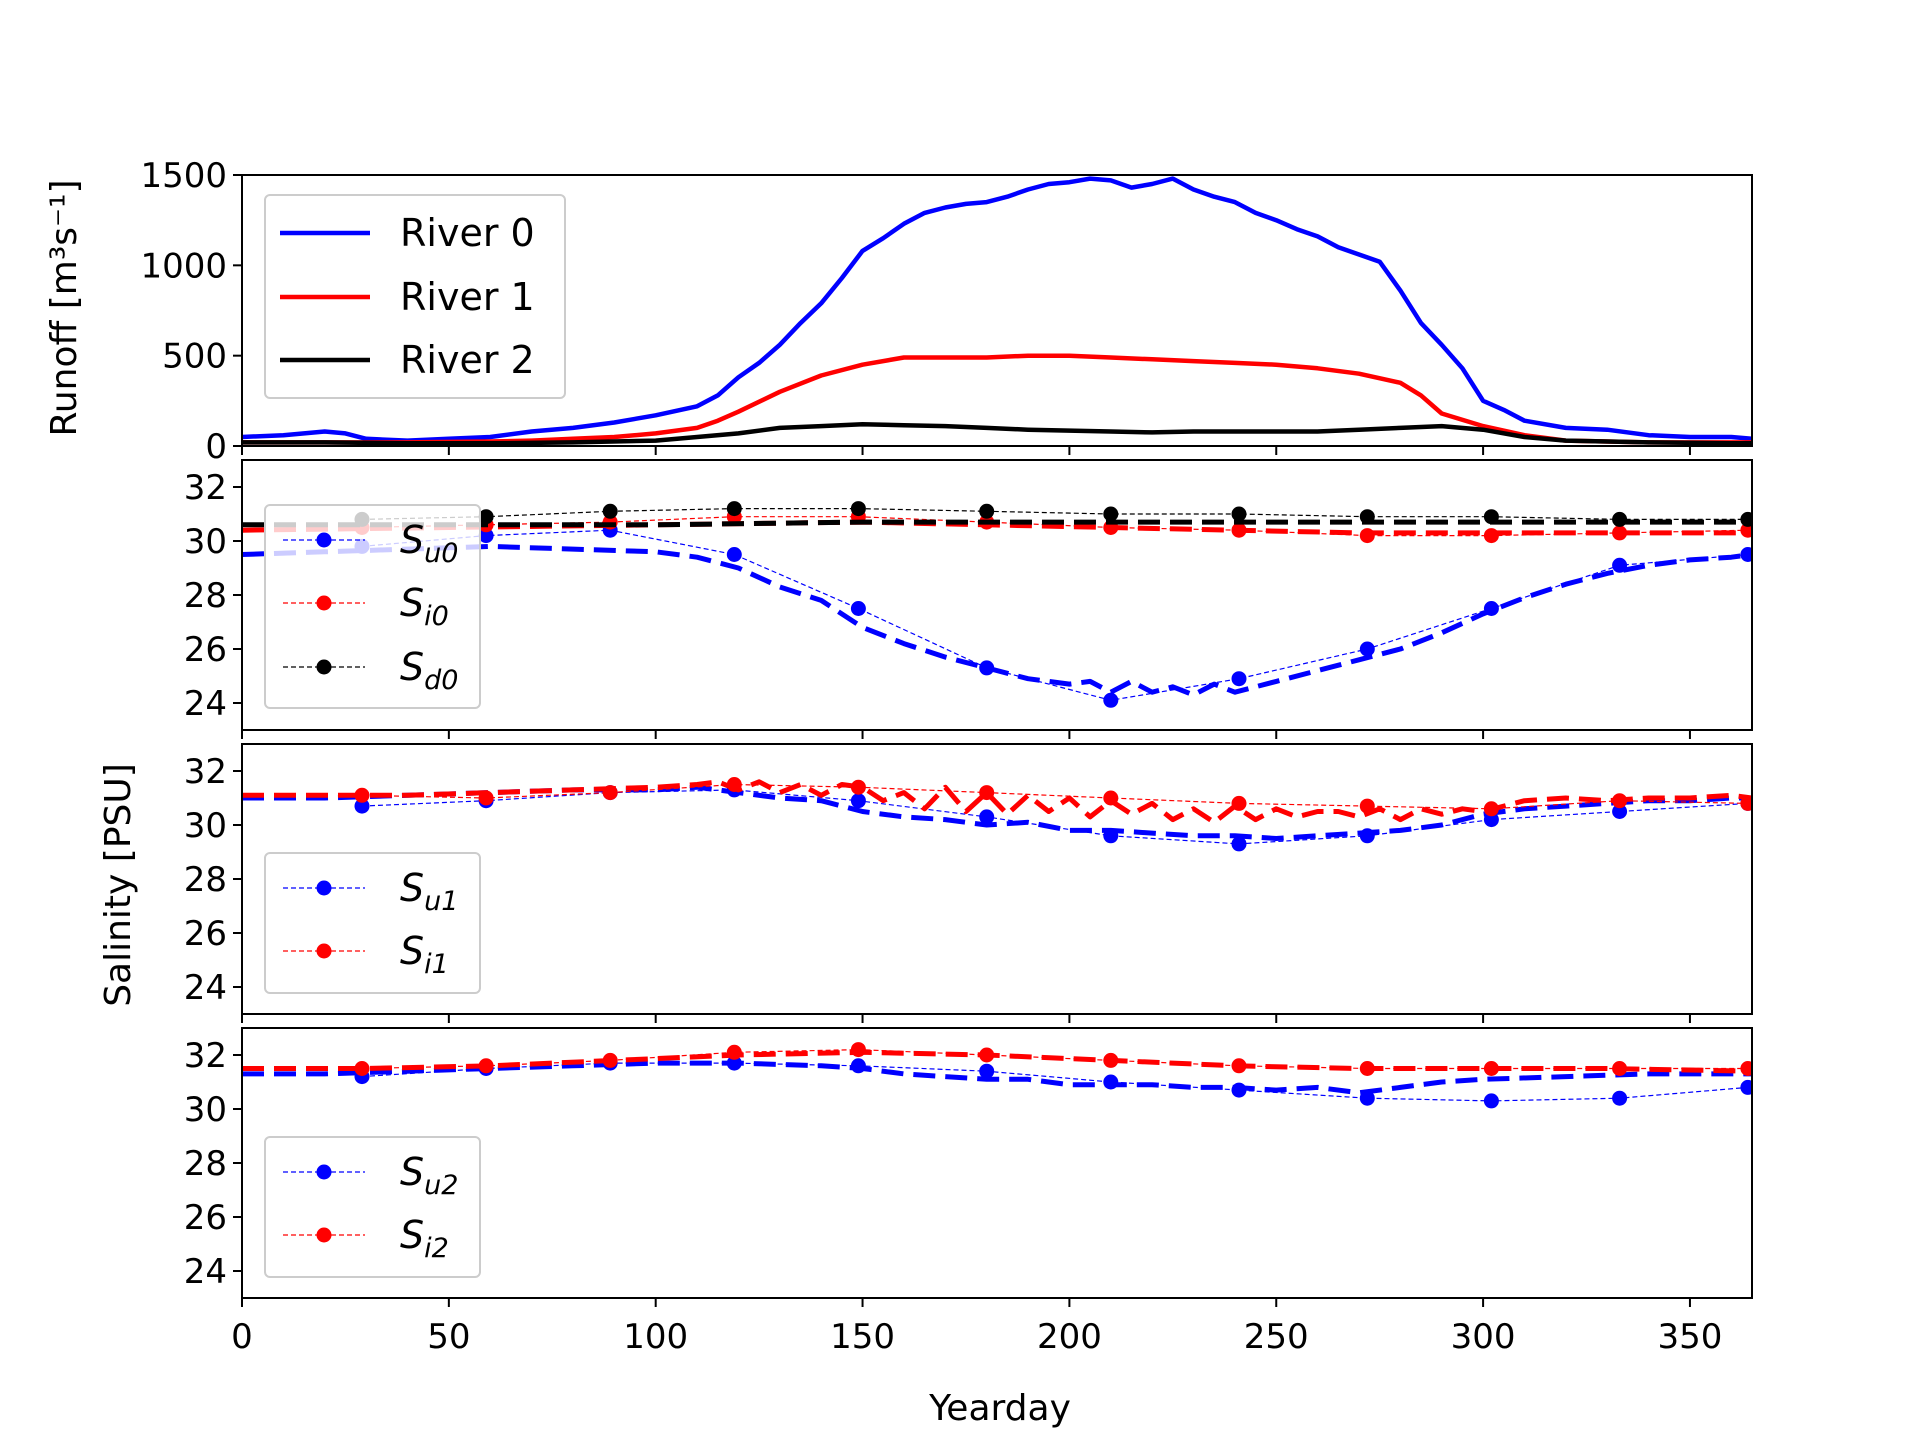 The height and width of the screenshot is (1445, 1920). What do you see at coordinates (655, 1337) in the screenshot?
I see `x-tick-label: 100` at bounding box center [655, 1337].